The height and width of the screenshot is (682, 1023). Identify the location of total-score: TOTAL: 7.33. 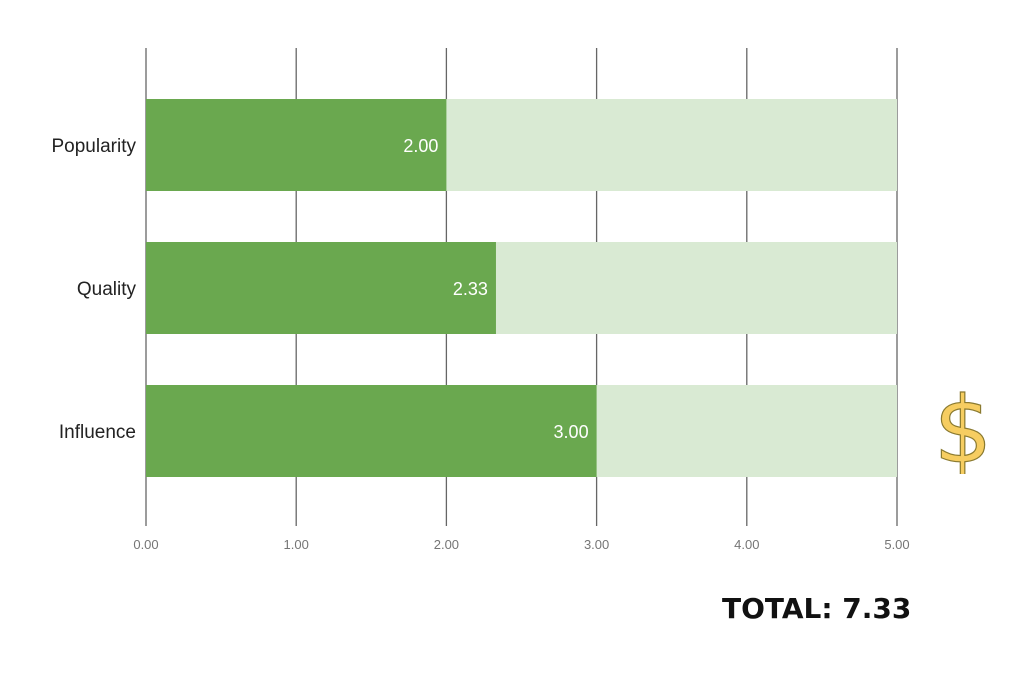
(817, 608).